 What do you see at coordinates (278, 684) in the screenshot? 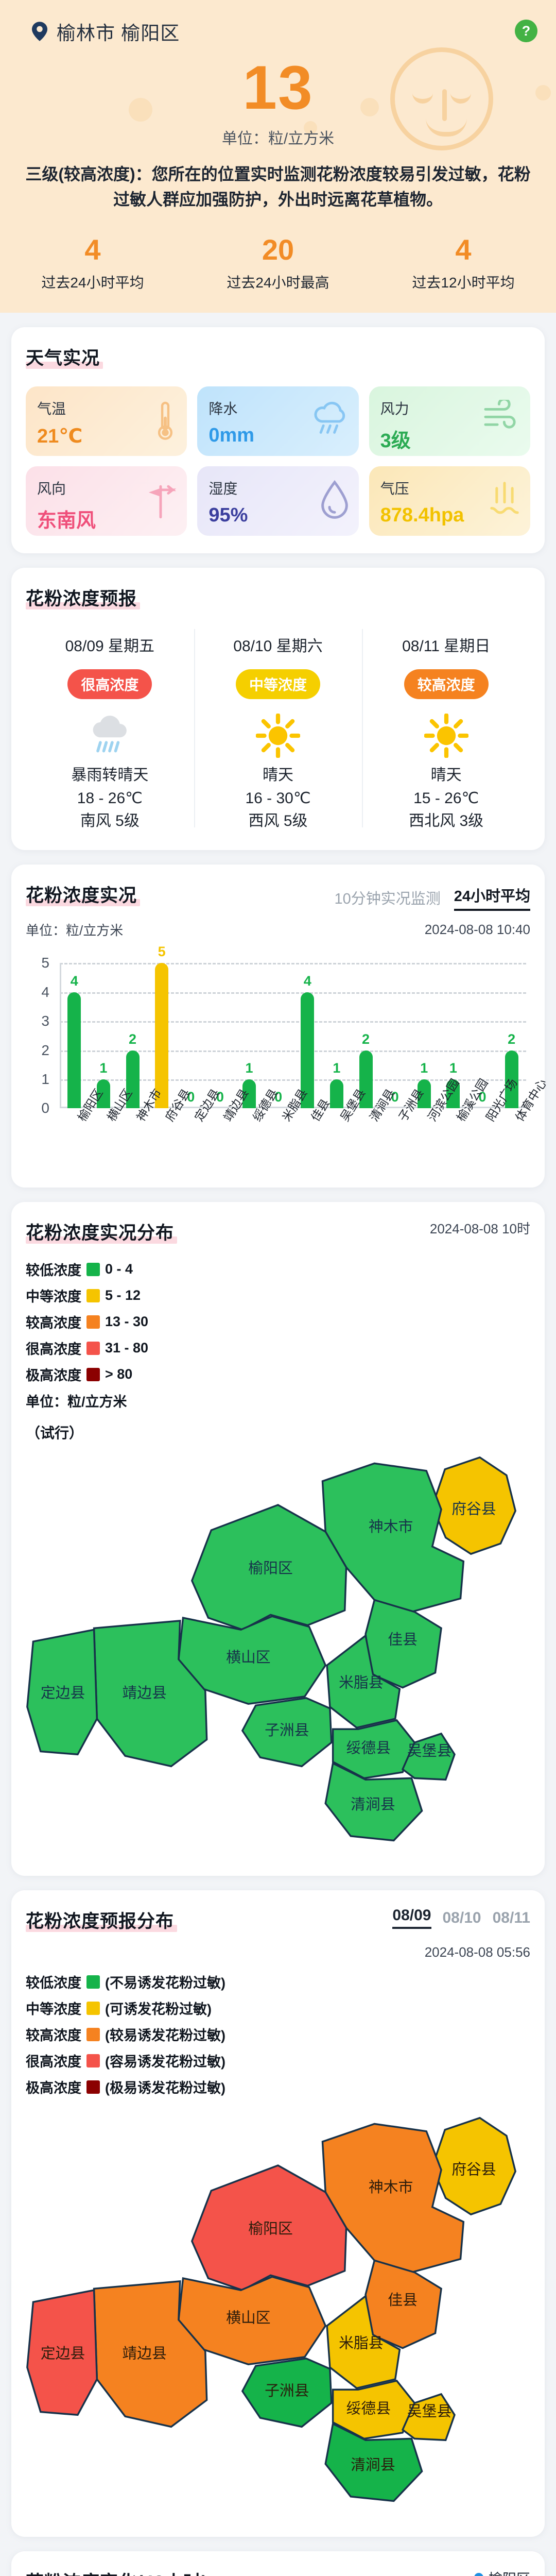
I see `forecast-level-badge: 中等浓度` at bounding box center [278, 684].